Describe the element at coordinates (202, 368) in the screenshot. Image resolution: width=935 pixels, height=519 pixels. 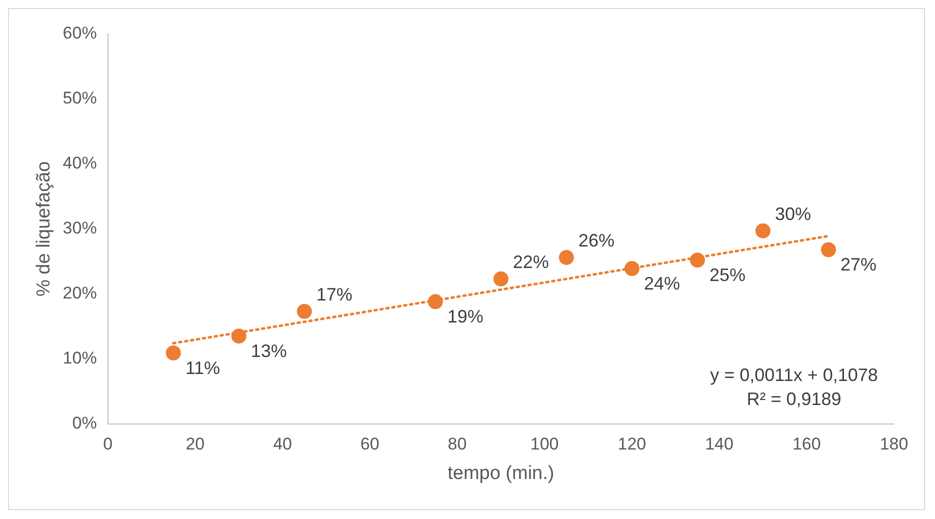
I see `data-label: 11%` at that location.